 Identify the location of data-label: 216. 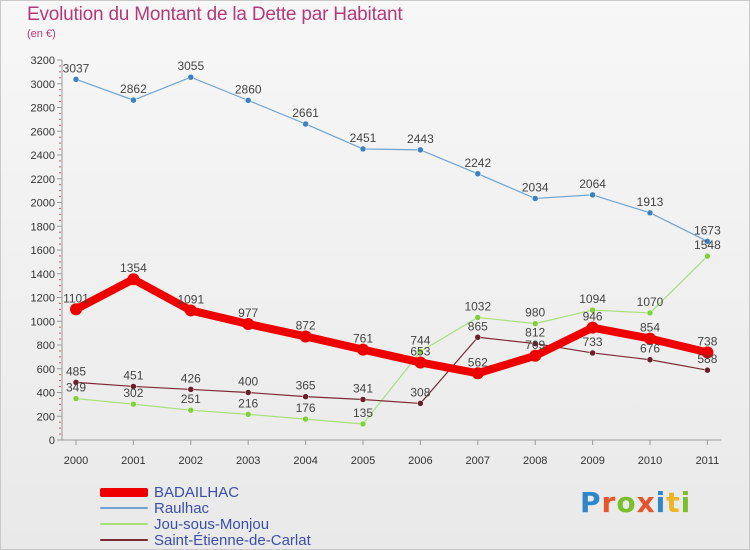
(248, 403).